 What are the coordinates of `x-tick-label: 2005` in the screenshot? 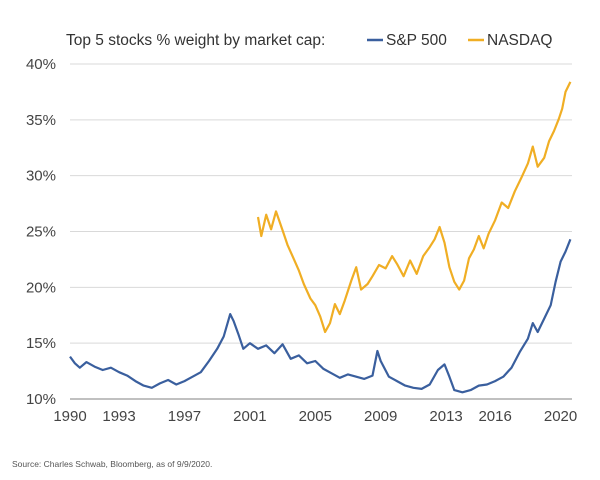 It's located at (315, 416).